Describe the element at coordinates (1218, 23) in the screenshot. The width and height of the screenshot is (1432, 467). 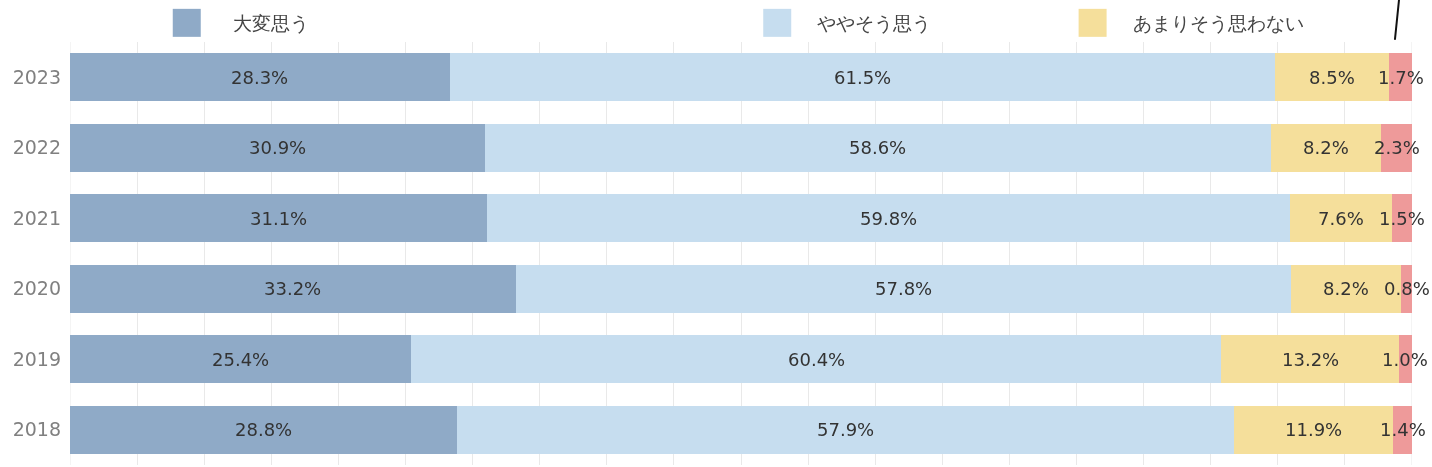
I see `legend-label: あまりそう思わない` at that location.